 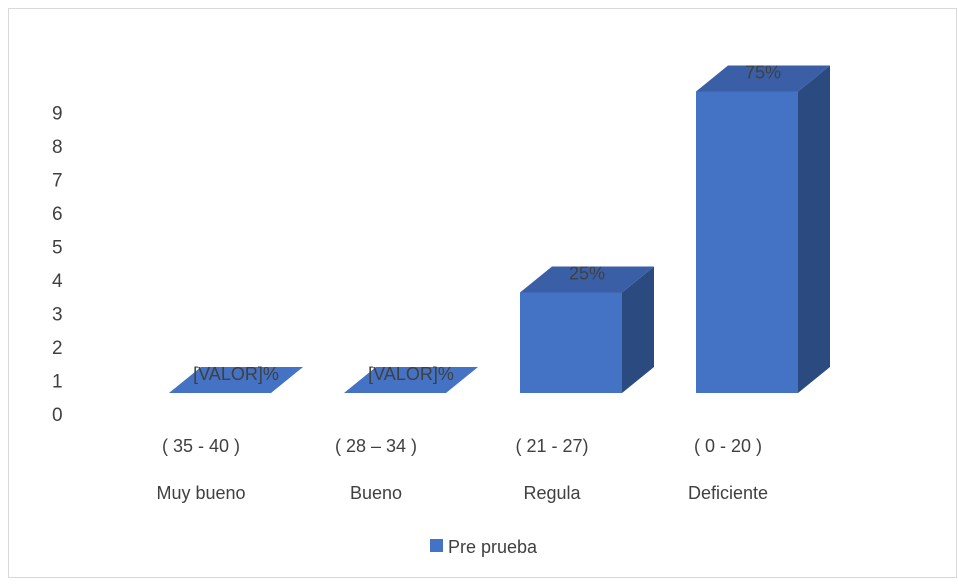 I want to click on y-axis: 0 1 2 3 4 5 6 7 8 9, so click(x=57, y=265).